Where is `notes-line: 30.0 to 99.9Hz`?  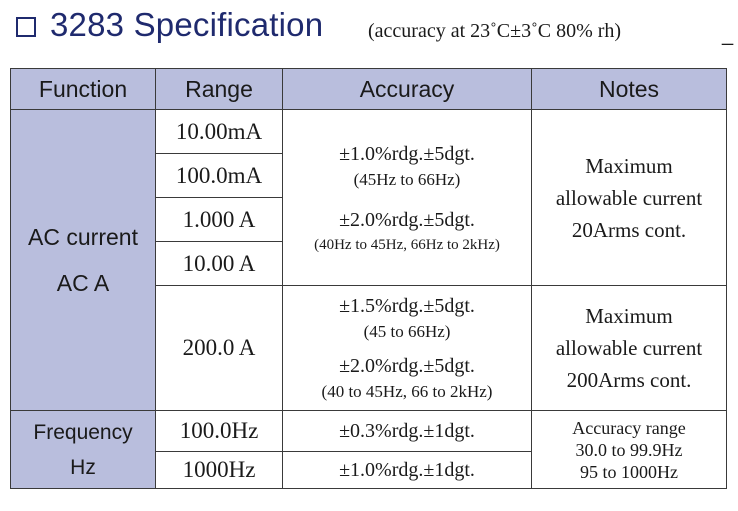 notes-line: 30.0 to 99.9Hz is located at coordinates (629, 449).